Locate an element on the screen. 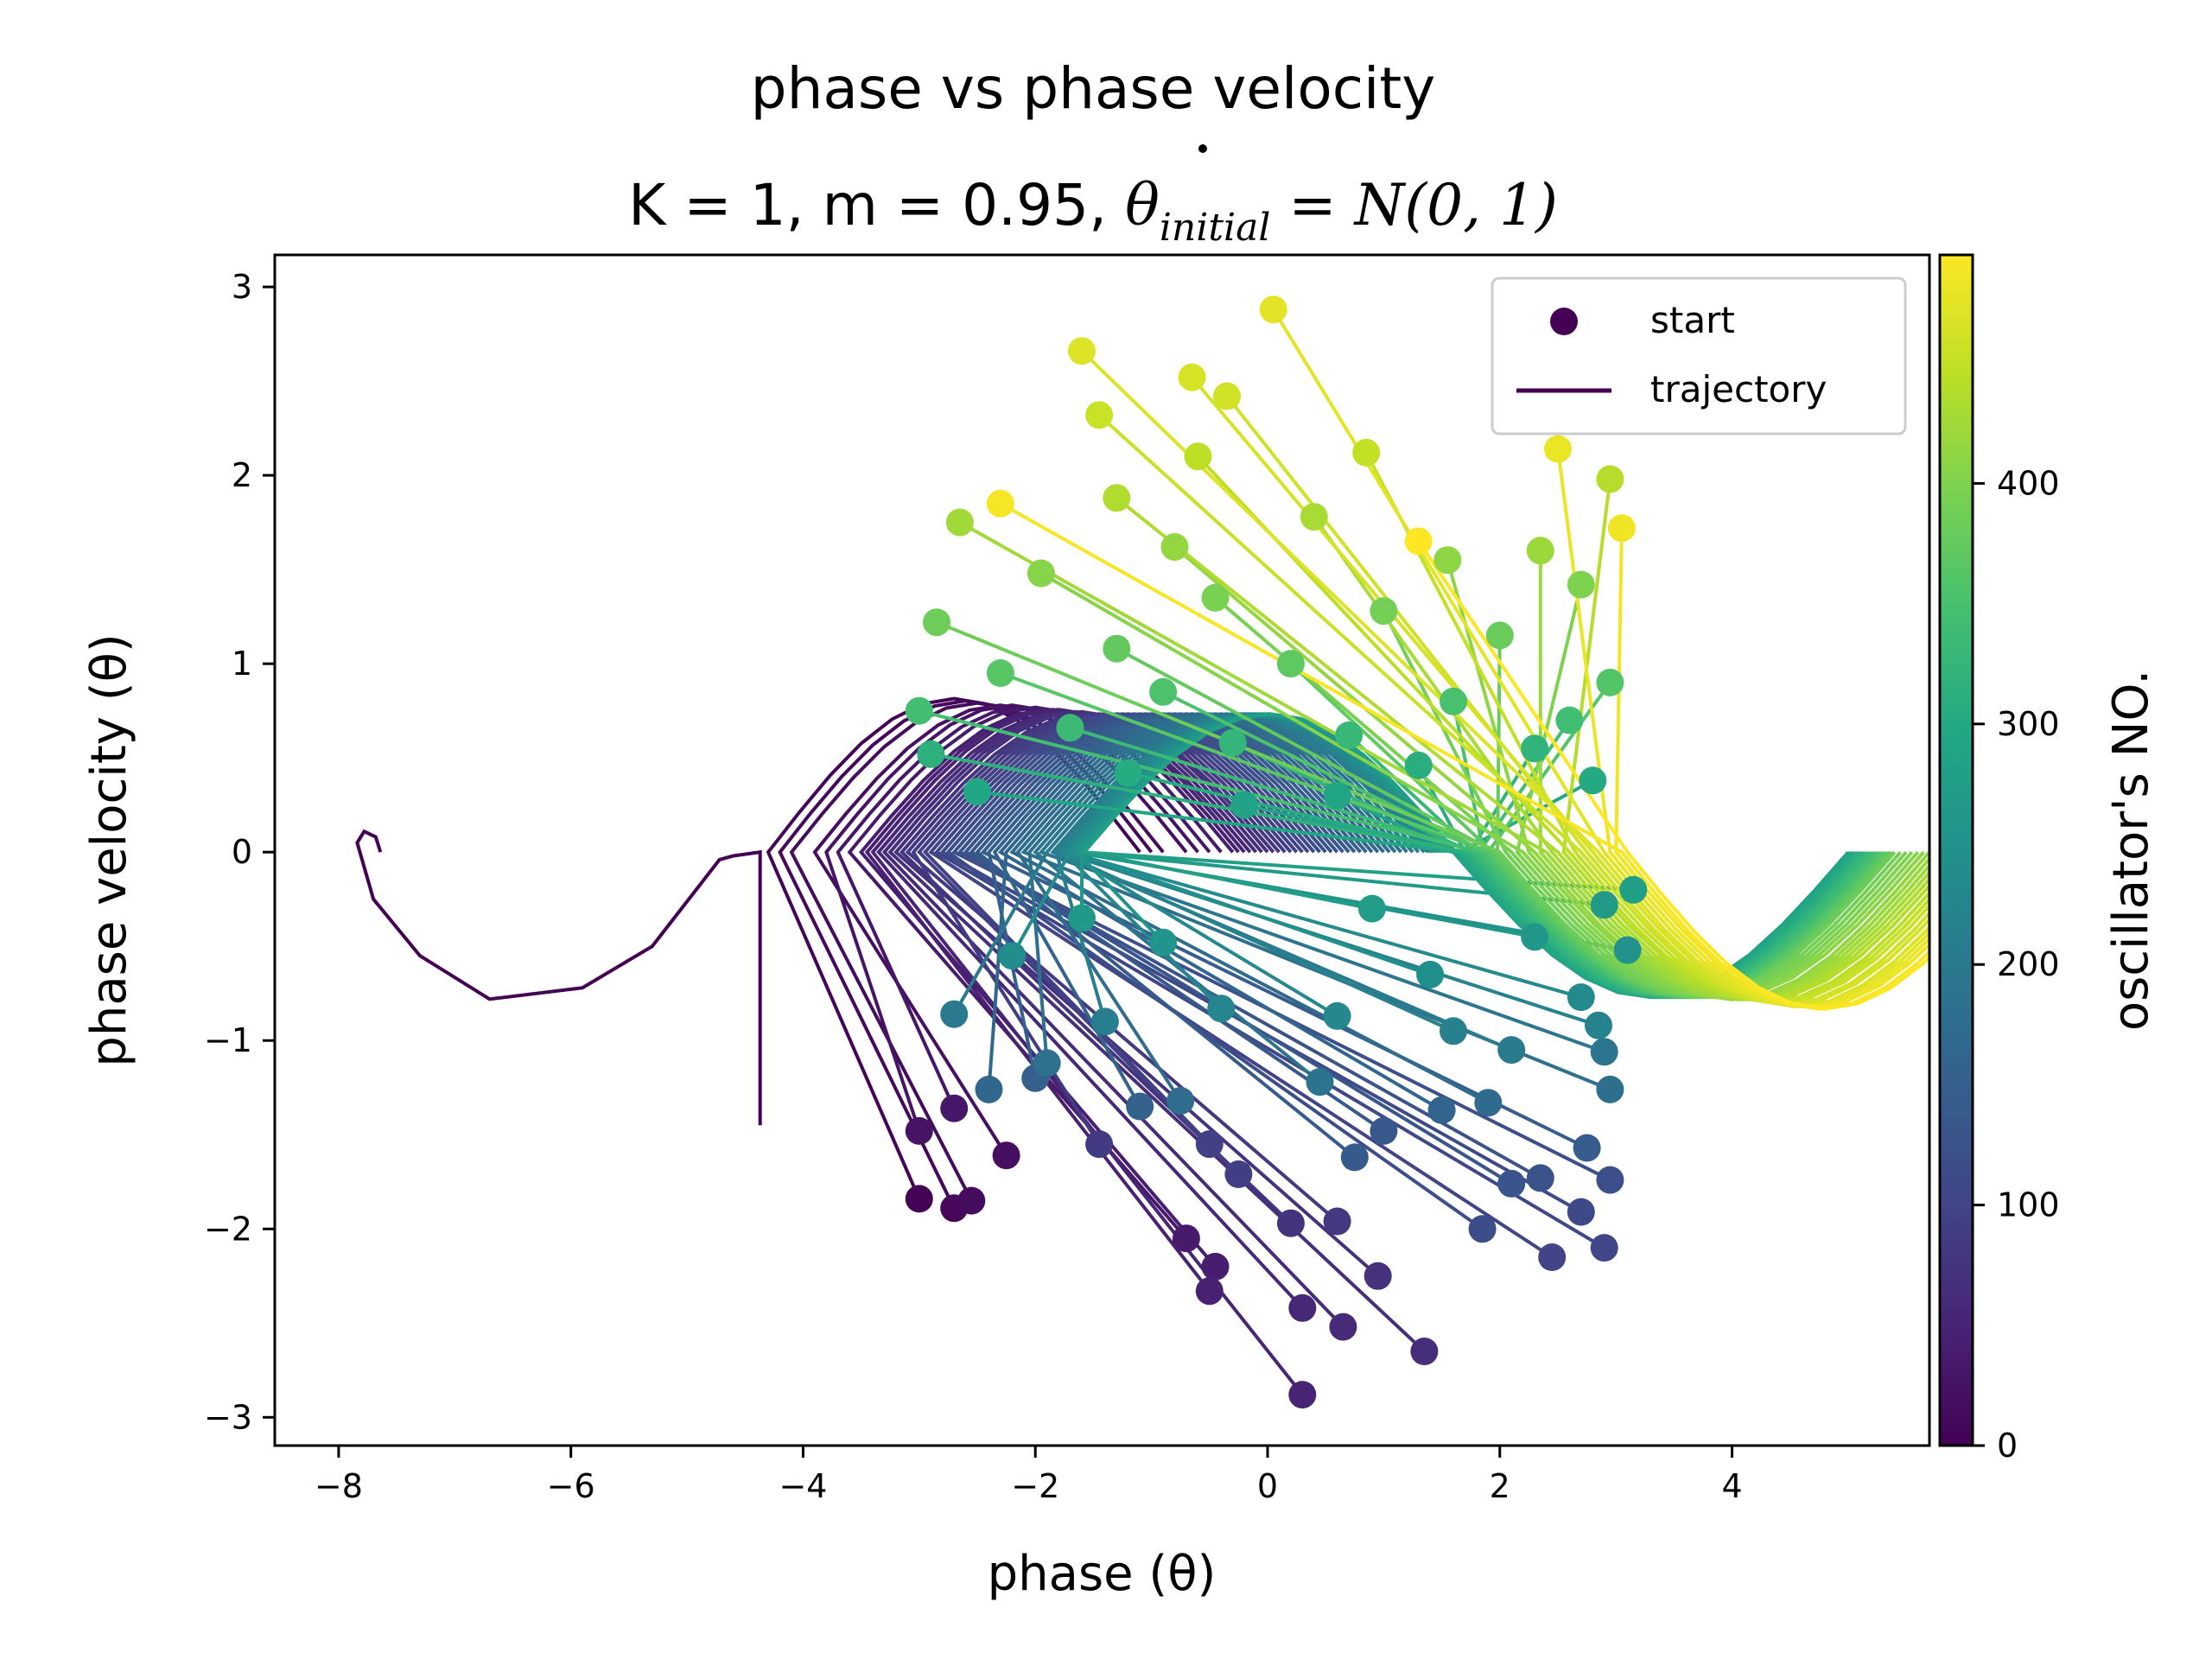 The width and height of the screenshot is (2212, 1659). colorbar-tick-label: 100 is located at coordinates (2028, 1205).